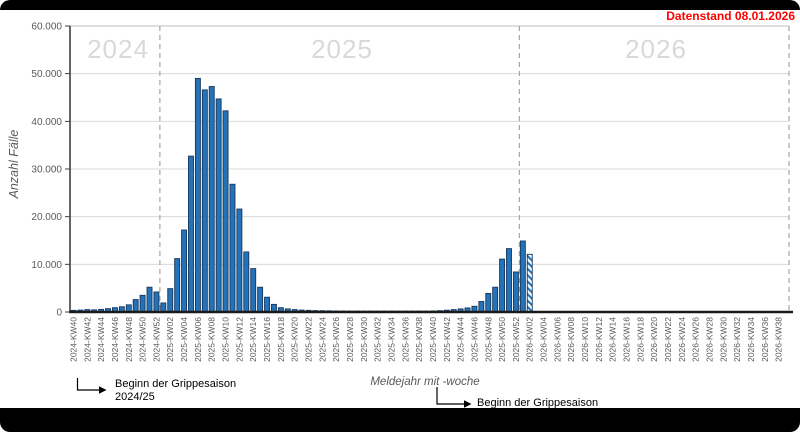 This screenshot has width=800, height=432. I want to click on x-tick-label: 2025-KW38, so click(419, 339).